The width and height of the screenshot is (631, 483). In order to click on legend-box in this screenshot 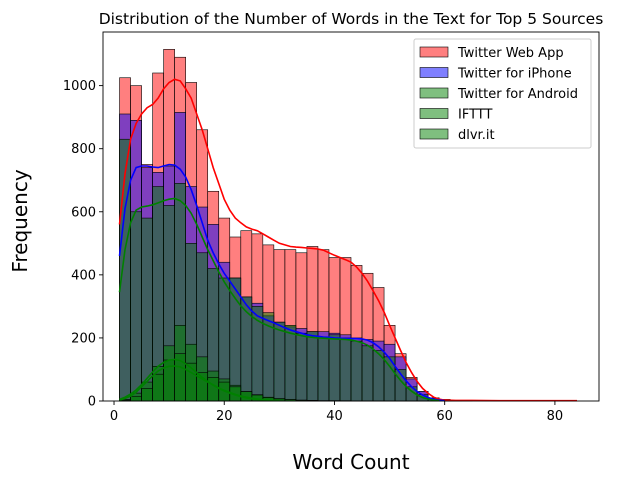, I will do `click(502, 93)`.